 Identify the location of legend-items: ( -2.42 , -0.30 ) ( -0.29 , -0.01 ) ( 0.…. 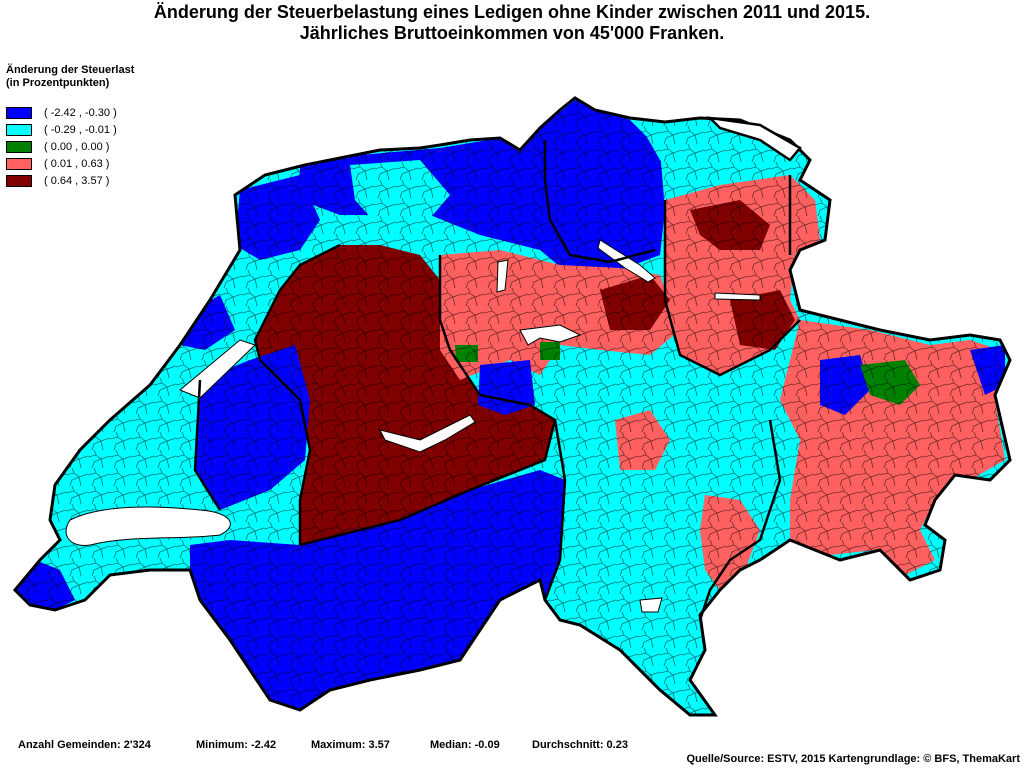
(70, 146).